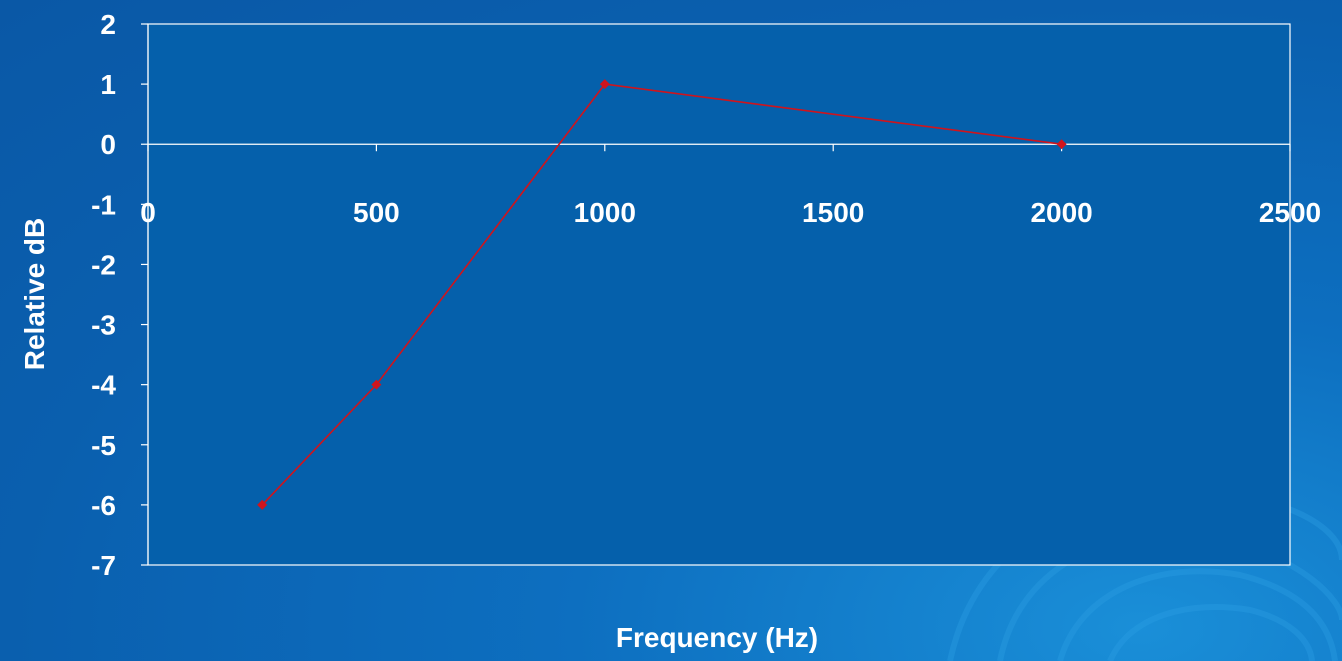 The image size is (1342, 661). I want to click on x-tick-label: 500, so click(376, 212).